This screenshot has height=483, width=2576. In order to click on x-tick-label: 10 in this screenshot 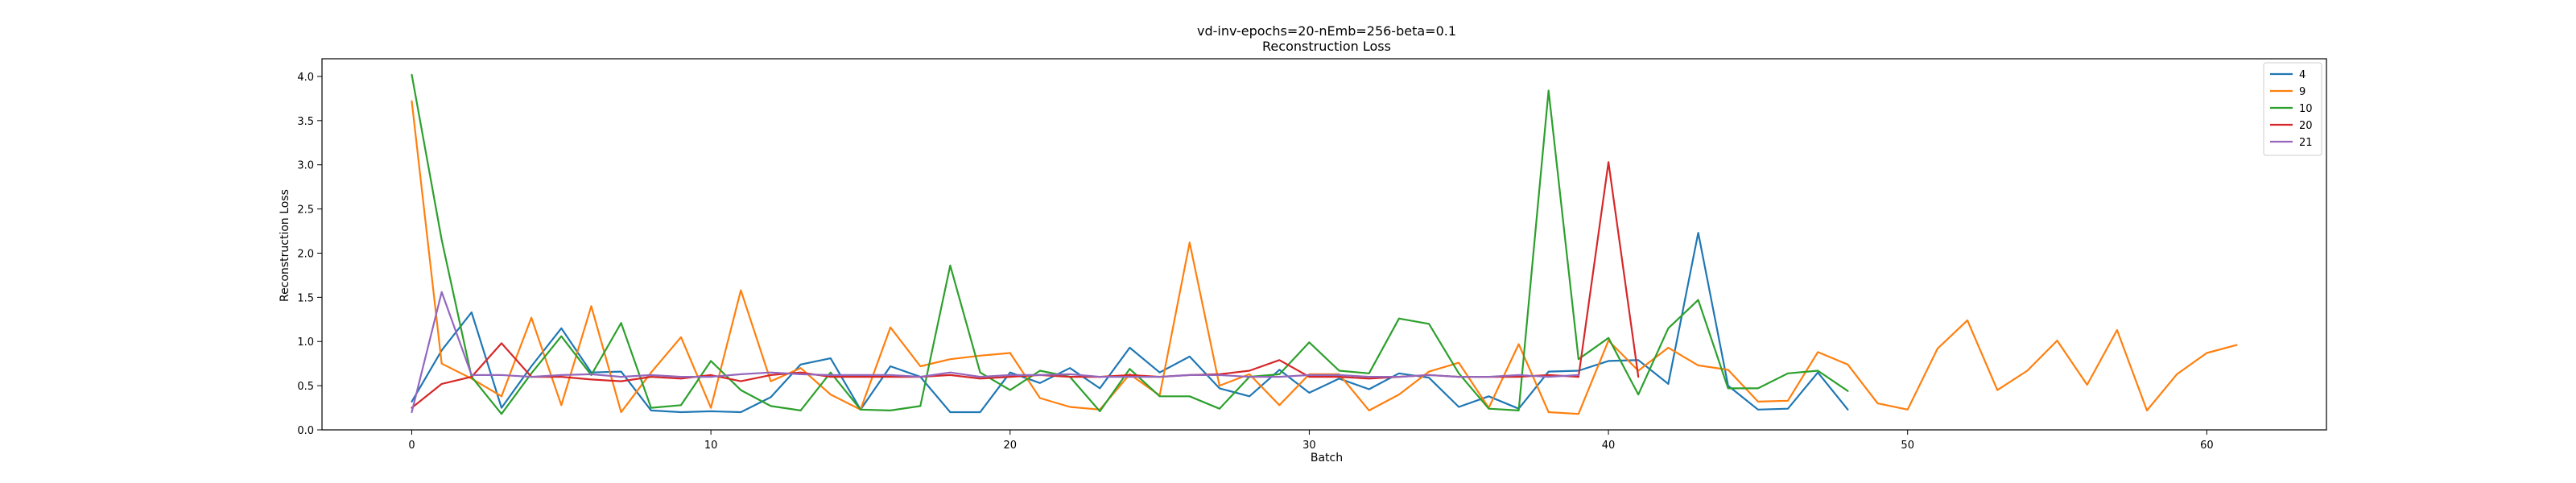, I will do `click(711, 446)`.